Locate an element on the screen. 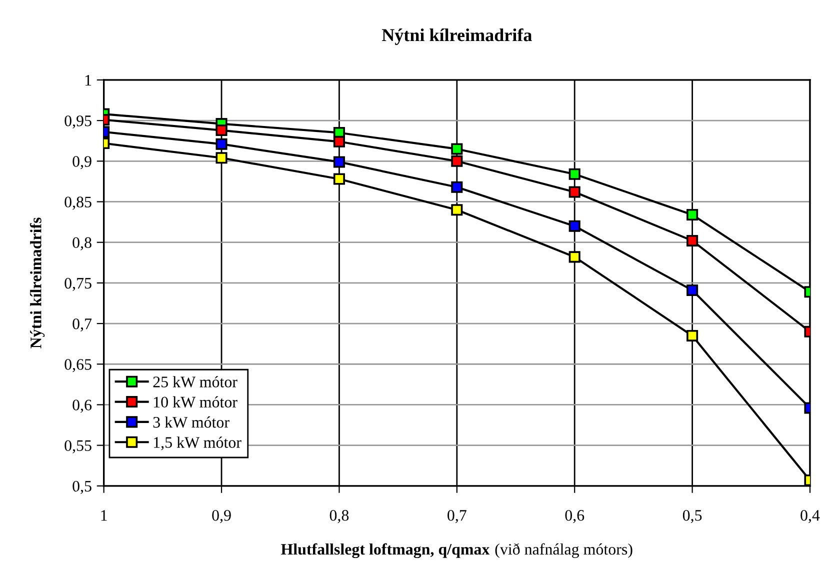 The image size is (824, 567). y-tick-label: 1 is located at coordinates (88, 80).